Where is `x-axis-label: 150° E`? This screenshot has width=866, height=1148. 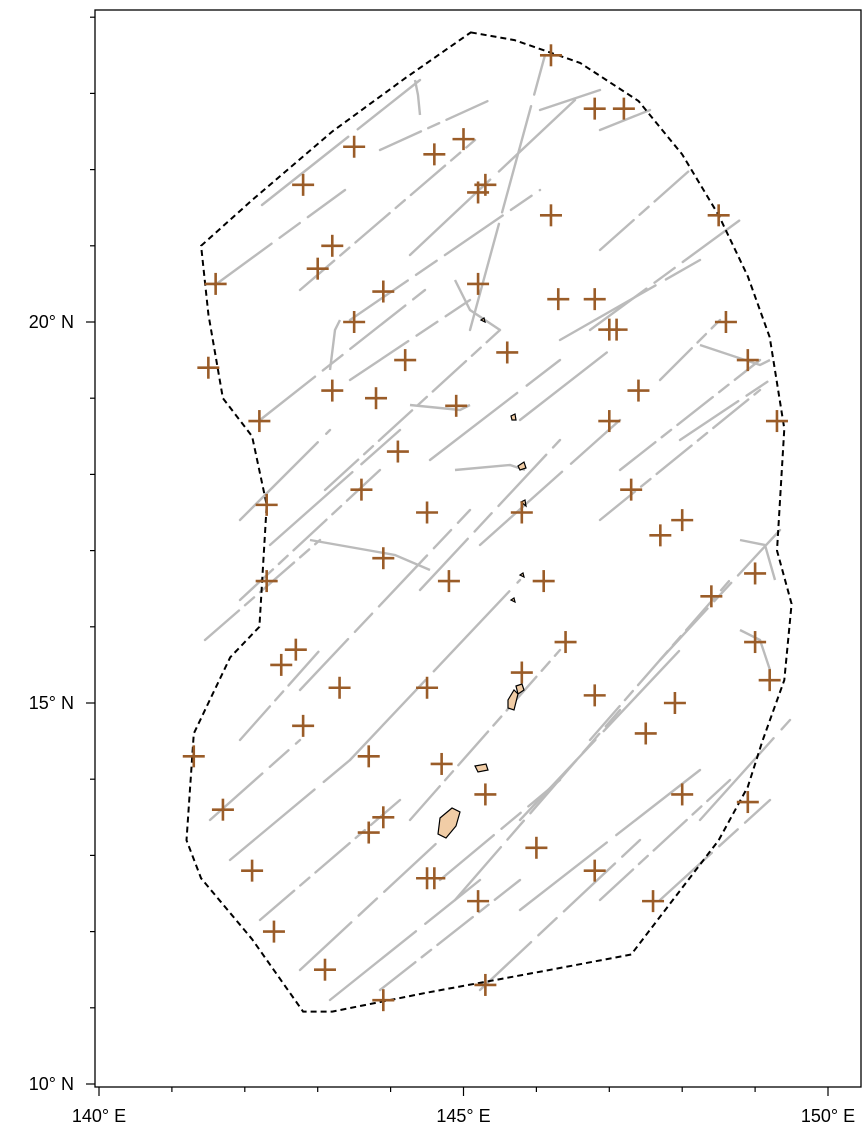 x-axis-label: 150° E is located at coordinates (828, 1116).